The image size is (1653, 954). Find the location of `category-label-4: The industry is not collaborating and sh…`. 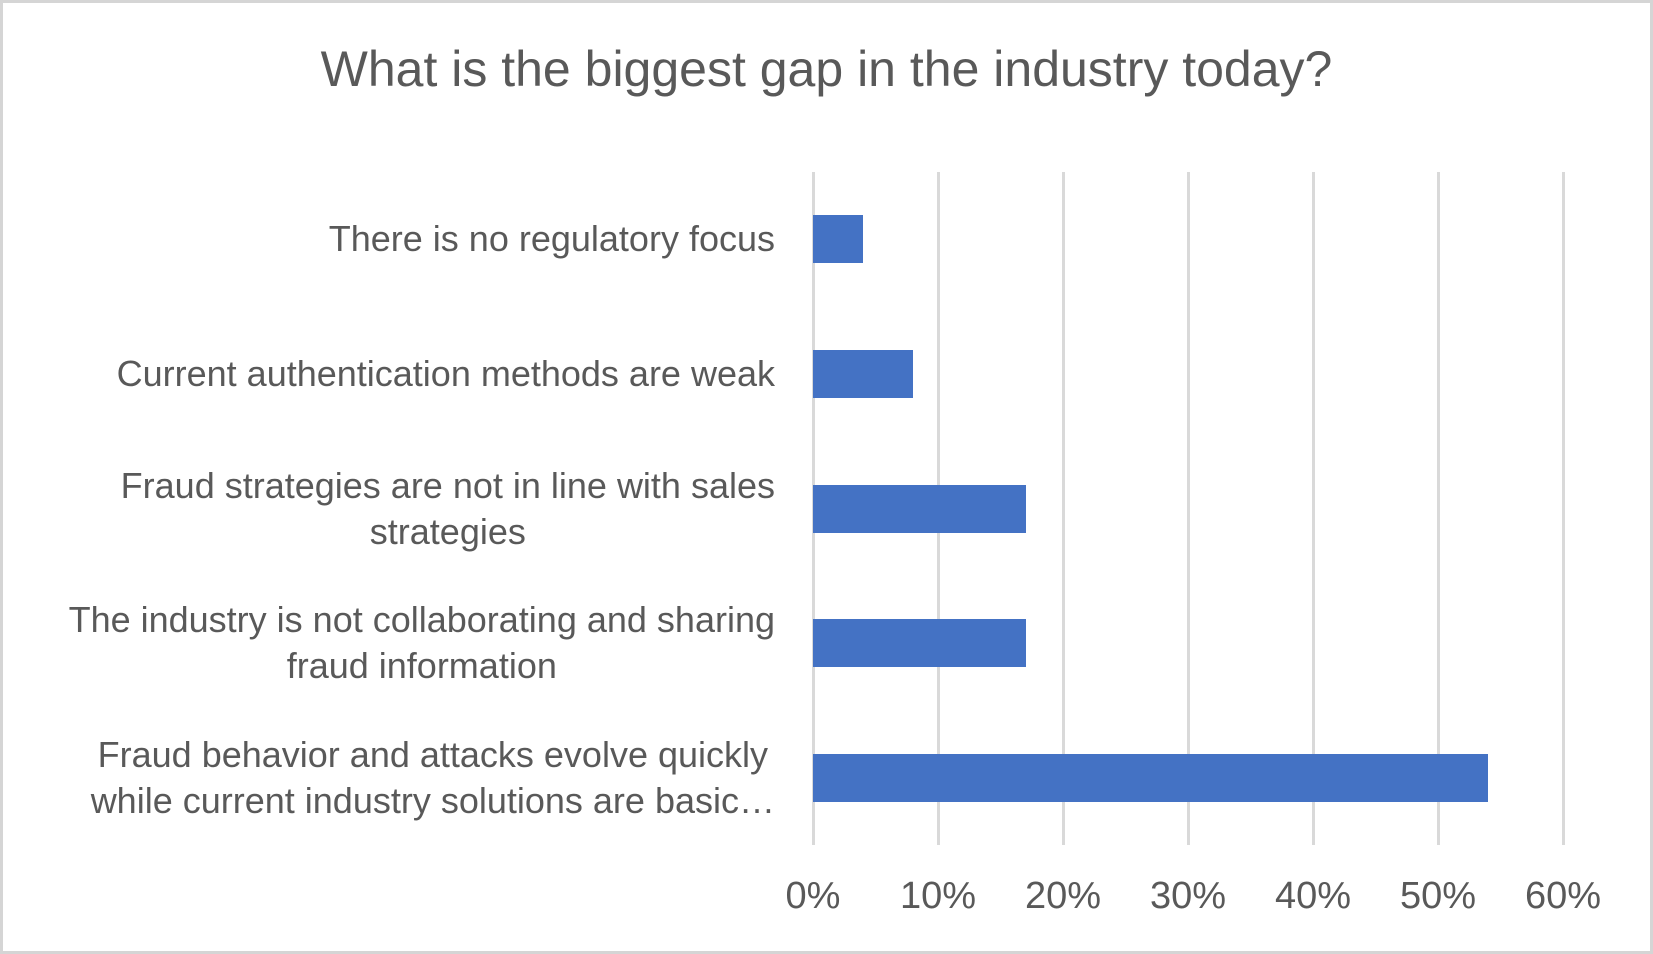

category-label-4: The industry is not collaborating and sh… is located at coordinates (421, 643).